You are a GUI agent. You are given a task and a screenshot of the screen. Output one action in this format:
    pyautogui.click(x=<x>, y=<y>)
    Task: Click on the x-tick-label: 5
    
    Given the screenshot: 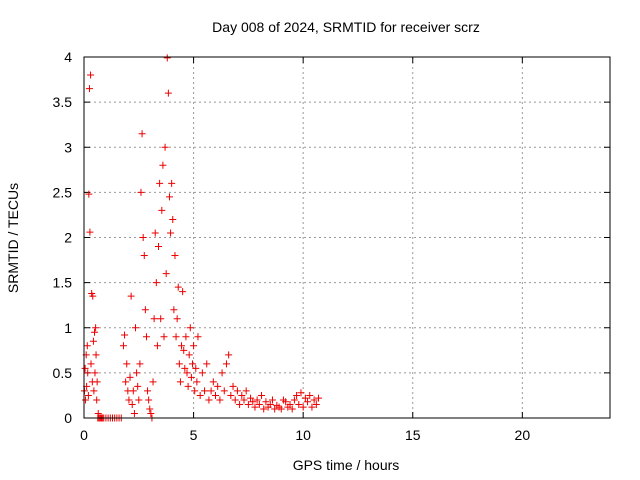 What is the action you would take?
    pyautogui.click(x=194, y=435)
    